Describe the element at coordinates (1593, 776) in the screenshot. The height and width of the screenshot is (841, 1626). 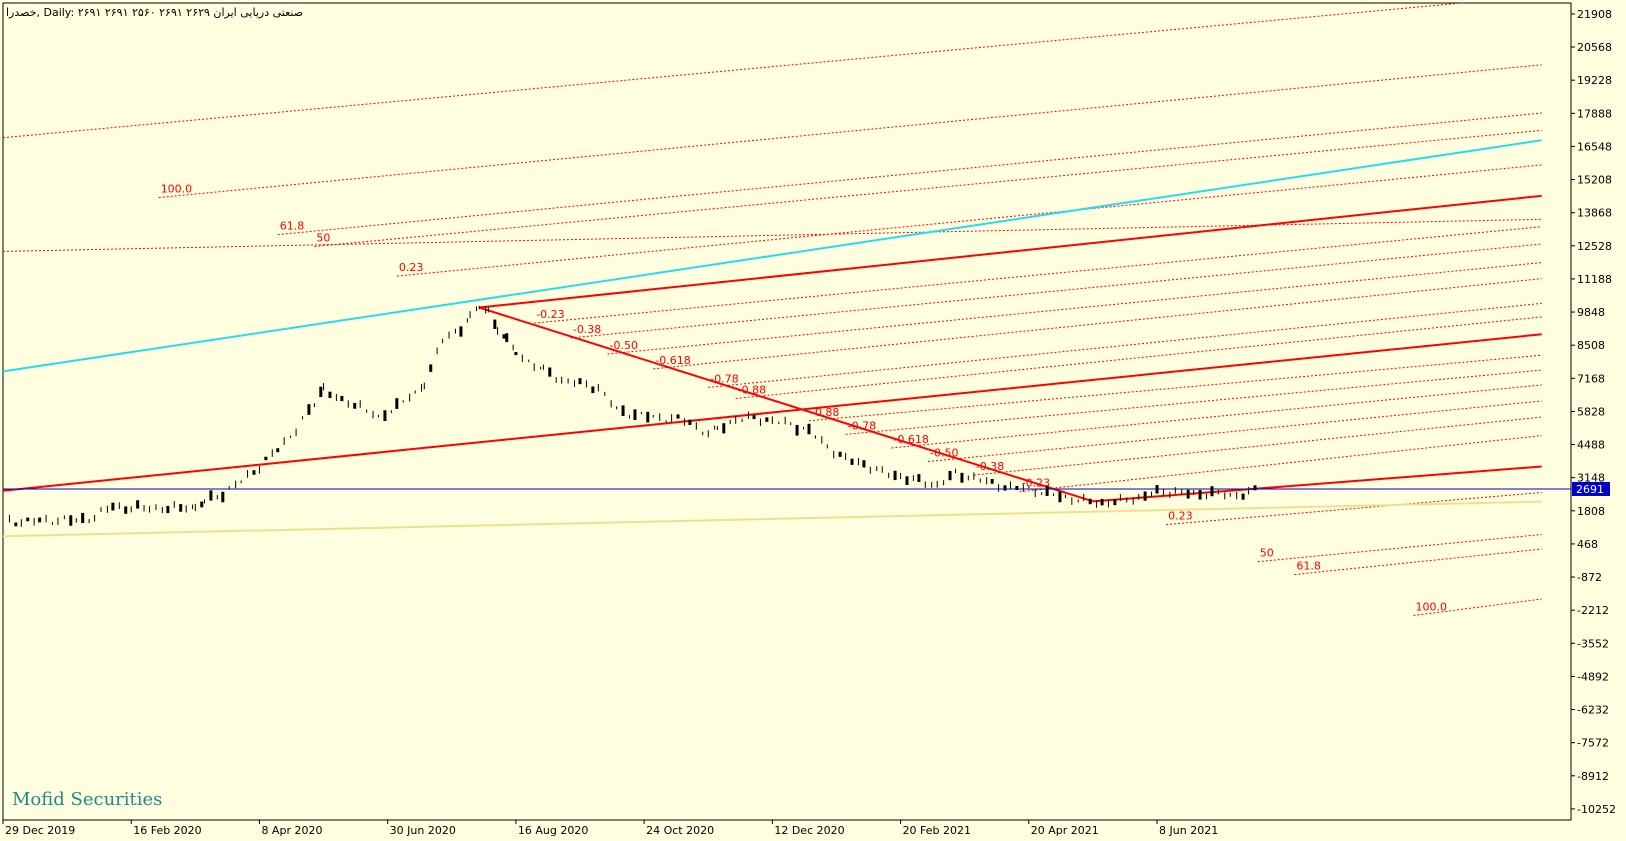
I see `y-tick-label: -8912` at that location.